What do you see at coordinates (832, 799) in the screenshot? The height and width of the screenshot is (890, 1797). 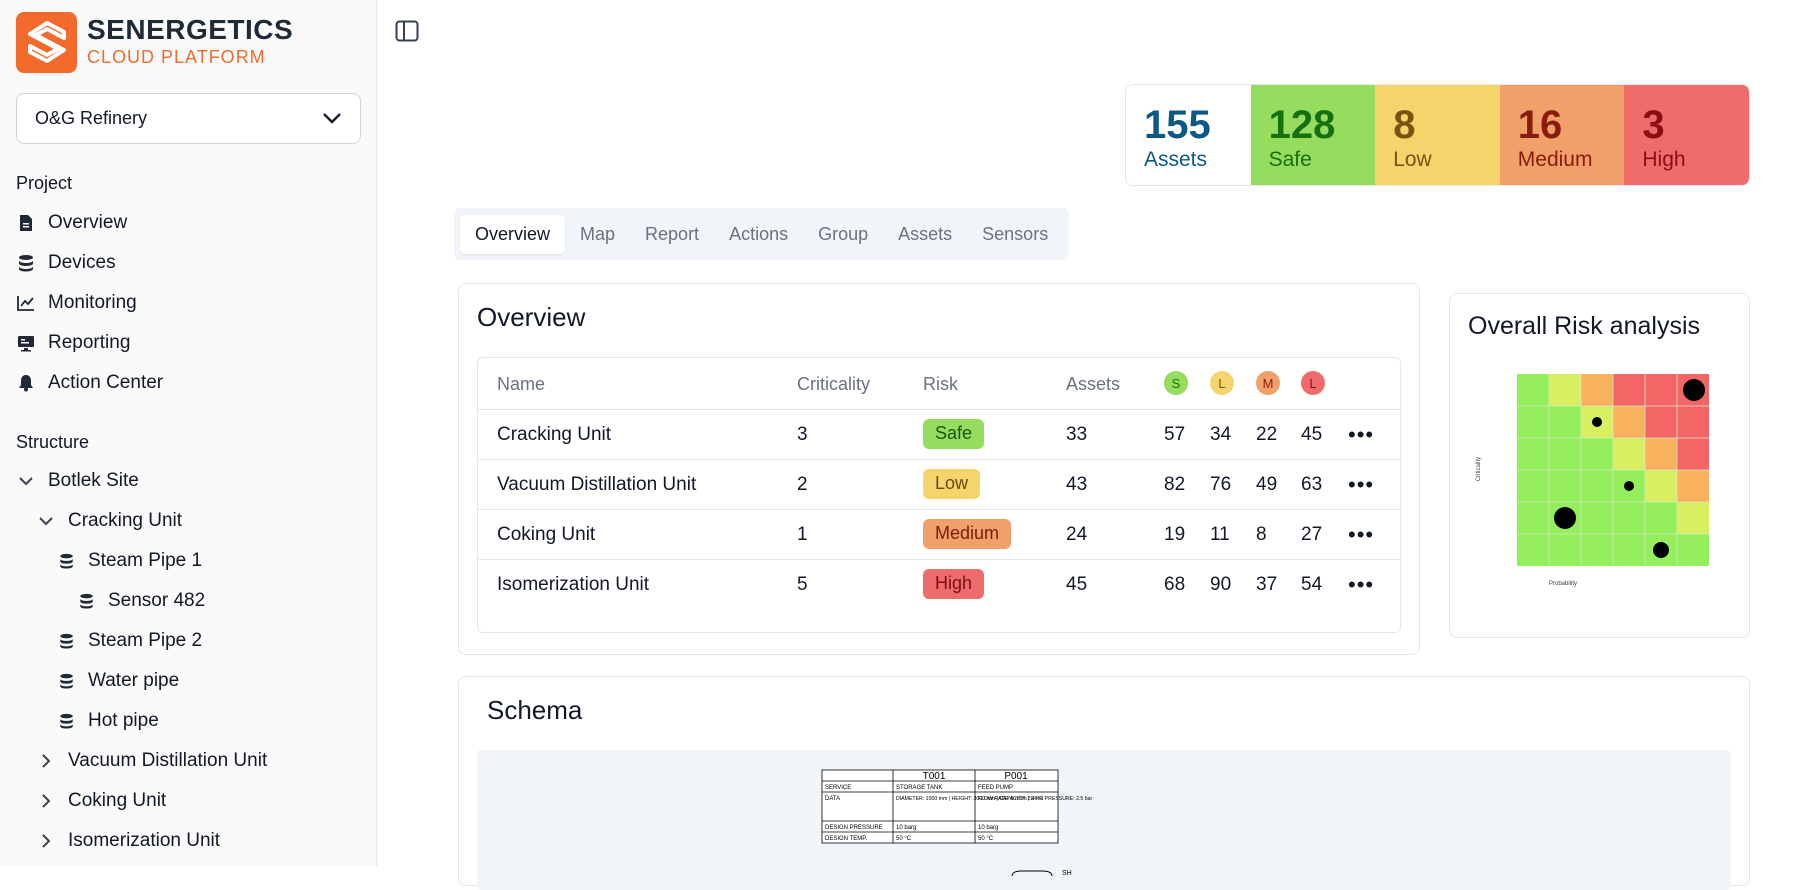 I see `pid-label: DATA` at bounding box center [832, 799].